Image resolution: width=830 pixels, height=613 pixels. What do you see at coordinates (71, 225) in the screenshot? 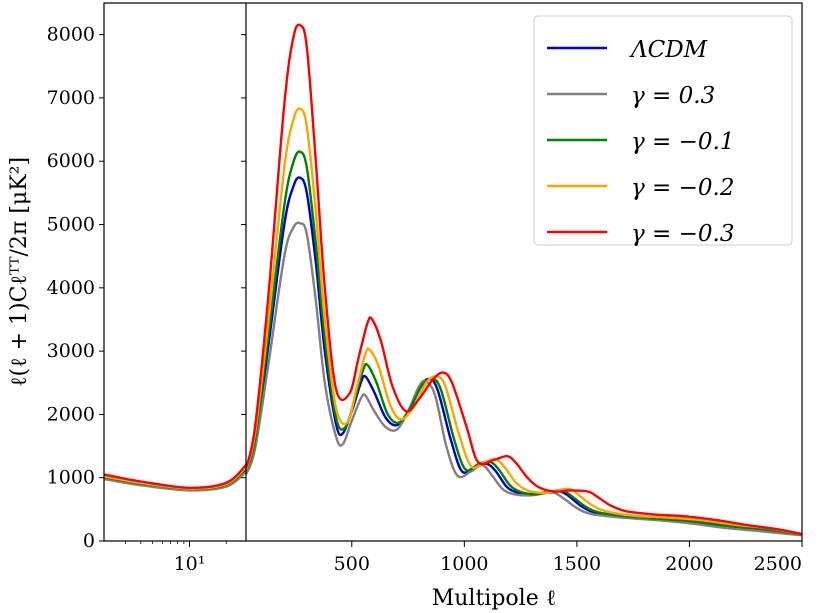
I see `y-tick-label: 5000` at bounding box center [71, 225].